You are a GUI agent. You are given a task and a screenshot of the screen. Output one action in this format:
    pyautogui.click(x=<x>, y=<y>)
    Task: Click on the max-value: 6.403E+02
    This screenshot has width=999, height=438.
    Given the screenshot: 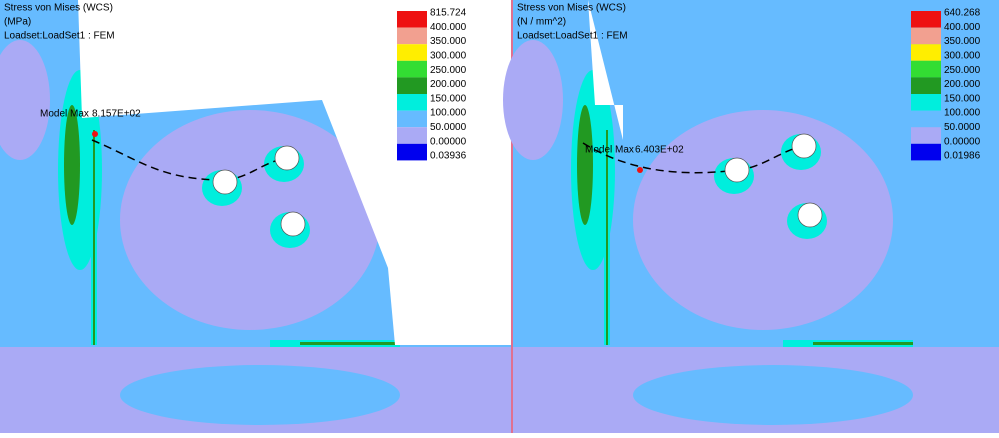 What is the action you would take?
    pyautogui.click(x=659, y=150)
    